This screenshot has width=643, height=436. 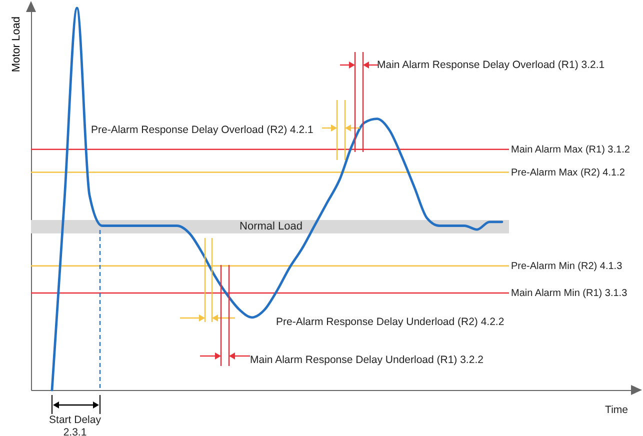 I want to click on ref-line-label: Main Alarm Min (R1) 3.1.3, so click(x=569, y=293).